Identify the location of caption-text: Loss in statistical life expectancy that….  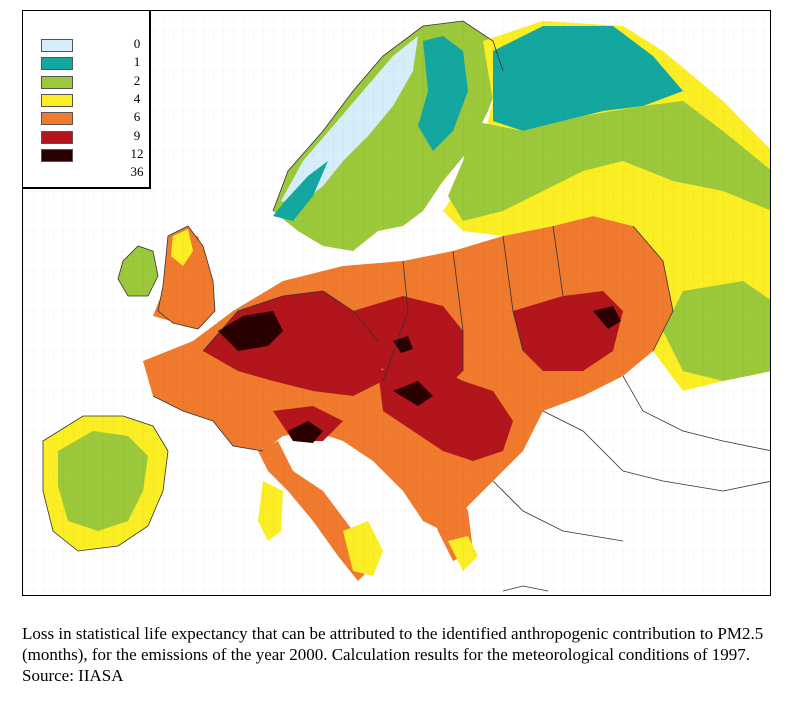
(393, 644).